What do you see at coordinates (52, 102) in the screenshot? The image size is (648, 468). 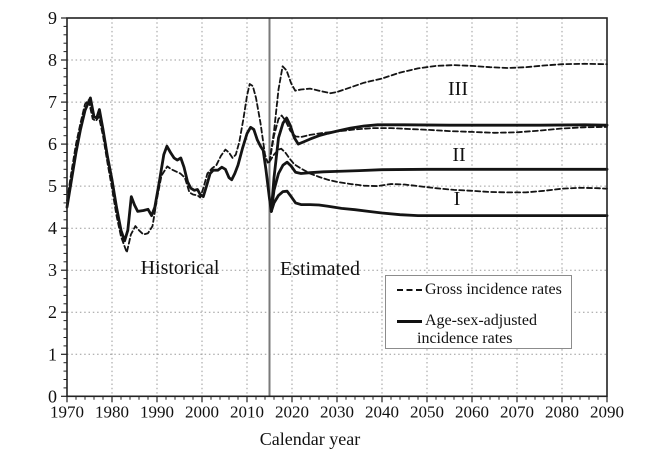 I see `svg-text: 7` at bounding box center [52, 102].